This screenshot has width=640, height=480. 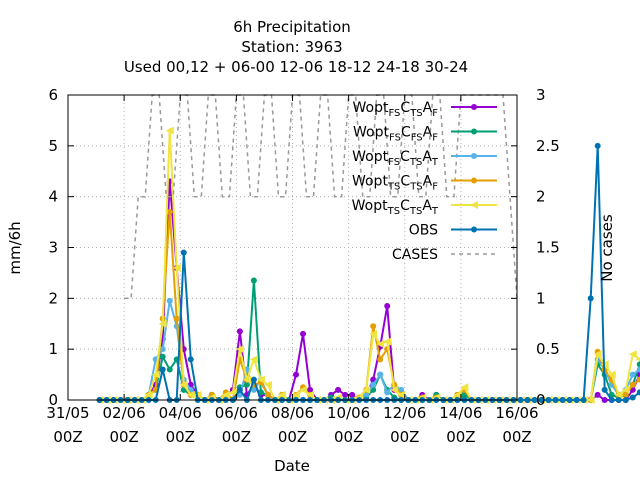 I want to click on legend-label: WoptTSCTSAT, so click(x=395, y=207).